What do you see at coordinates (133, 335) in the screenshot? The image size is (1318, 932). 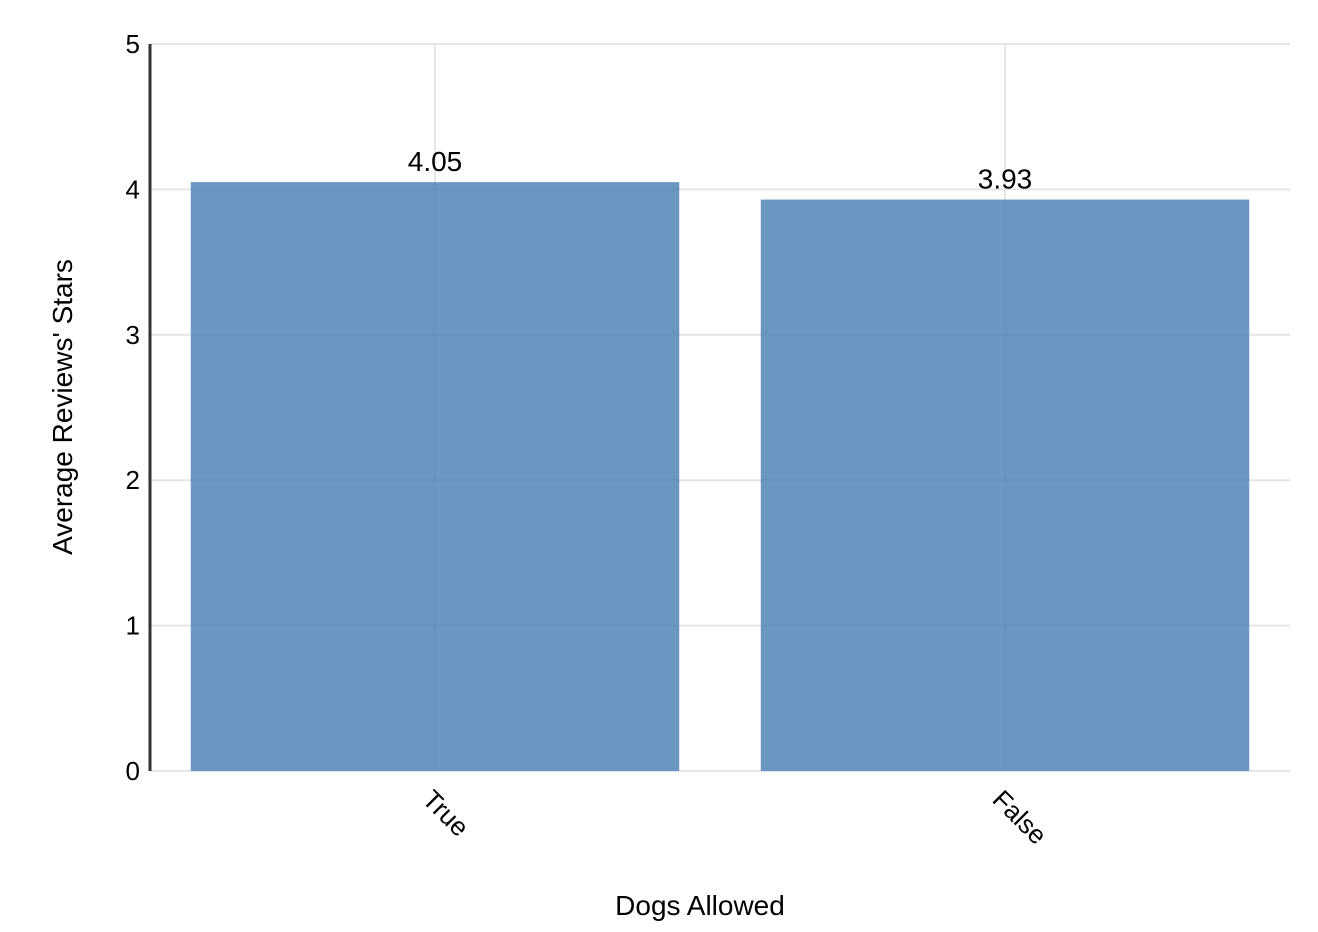 I see `y-tick-label: 3` at bounding box center [133, 335].